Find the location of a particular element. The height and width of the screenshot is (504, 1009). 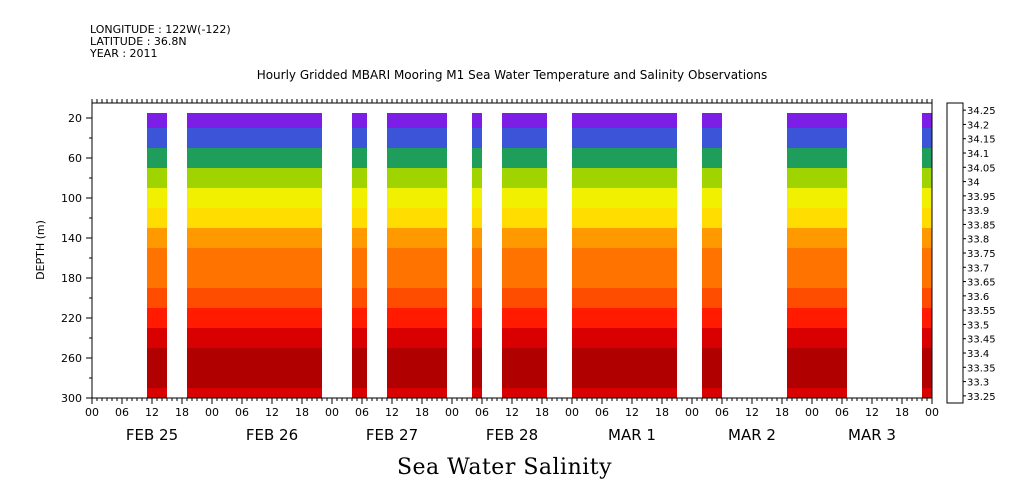

y-tick-label: 300 is located at coordinates (71, 398).